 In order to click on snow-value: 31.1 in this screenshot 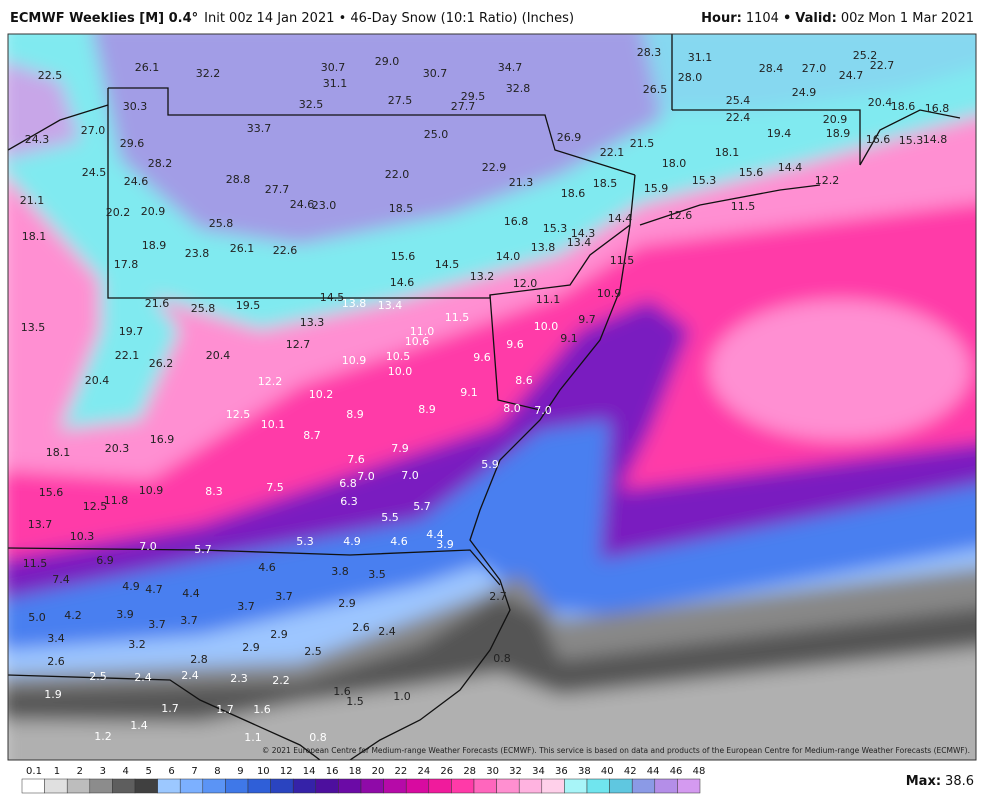, I will do `click(700, 57)`.